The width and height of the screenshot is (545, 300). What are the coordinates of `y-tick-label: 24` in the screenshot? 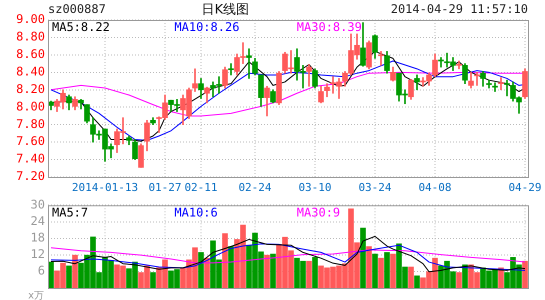 It's located at (37, 221).